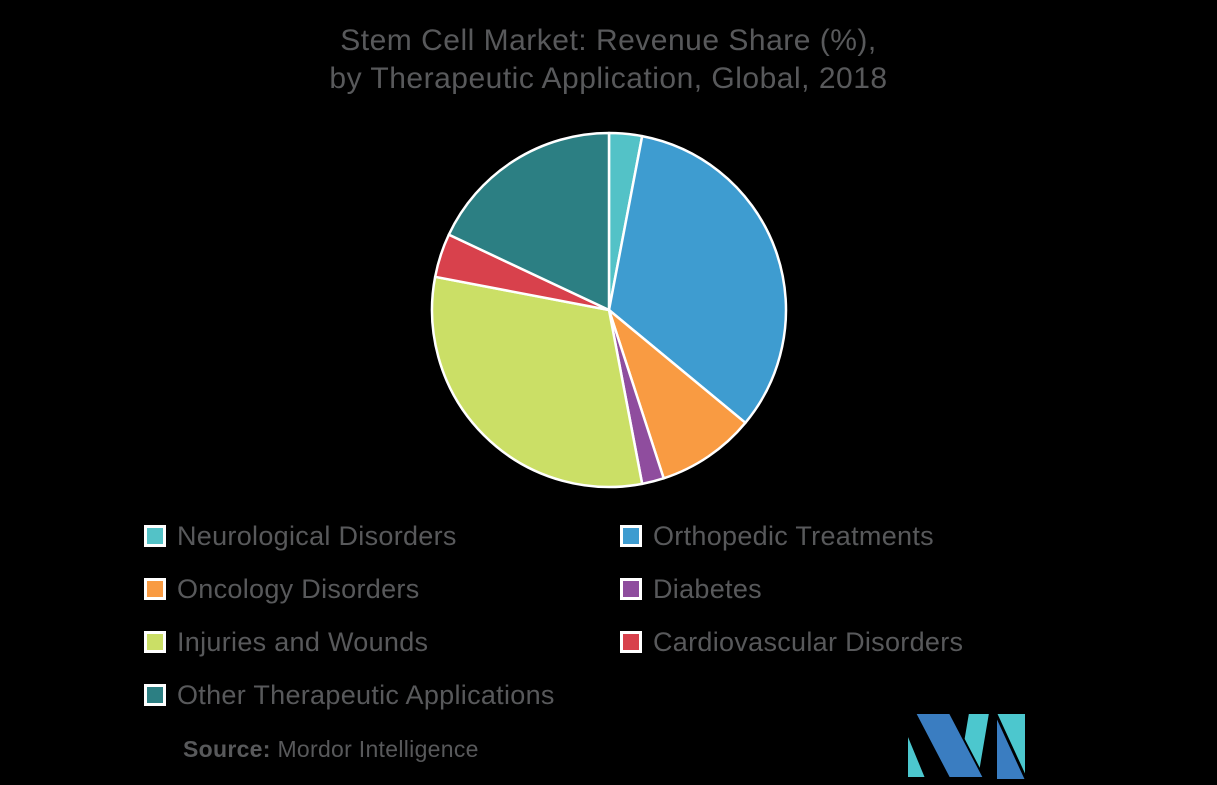  I want to click on legend-item-cardiovascular-disorders: Cardiovascular Disorders, so click(792, 641).